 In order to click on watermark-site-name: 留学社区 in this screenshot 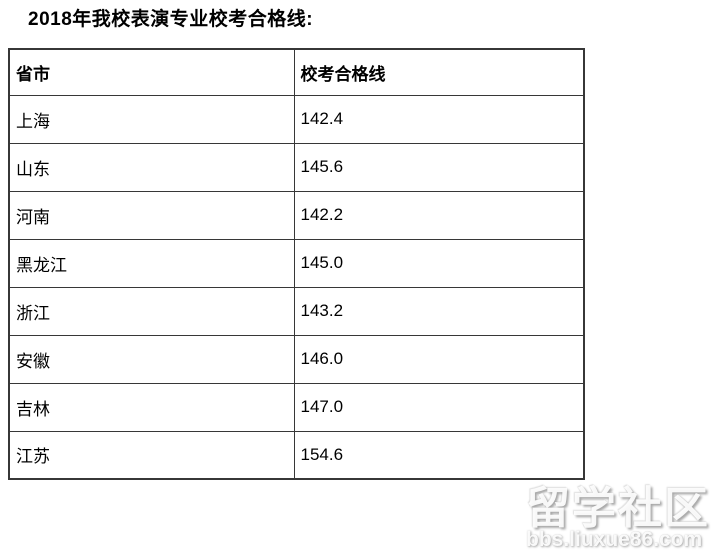, I will do `click(618, 508)`.